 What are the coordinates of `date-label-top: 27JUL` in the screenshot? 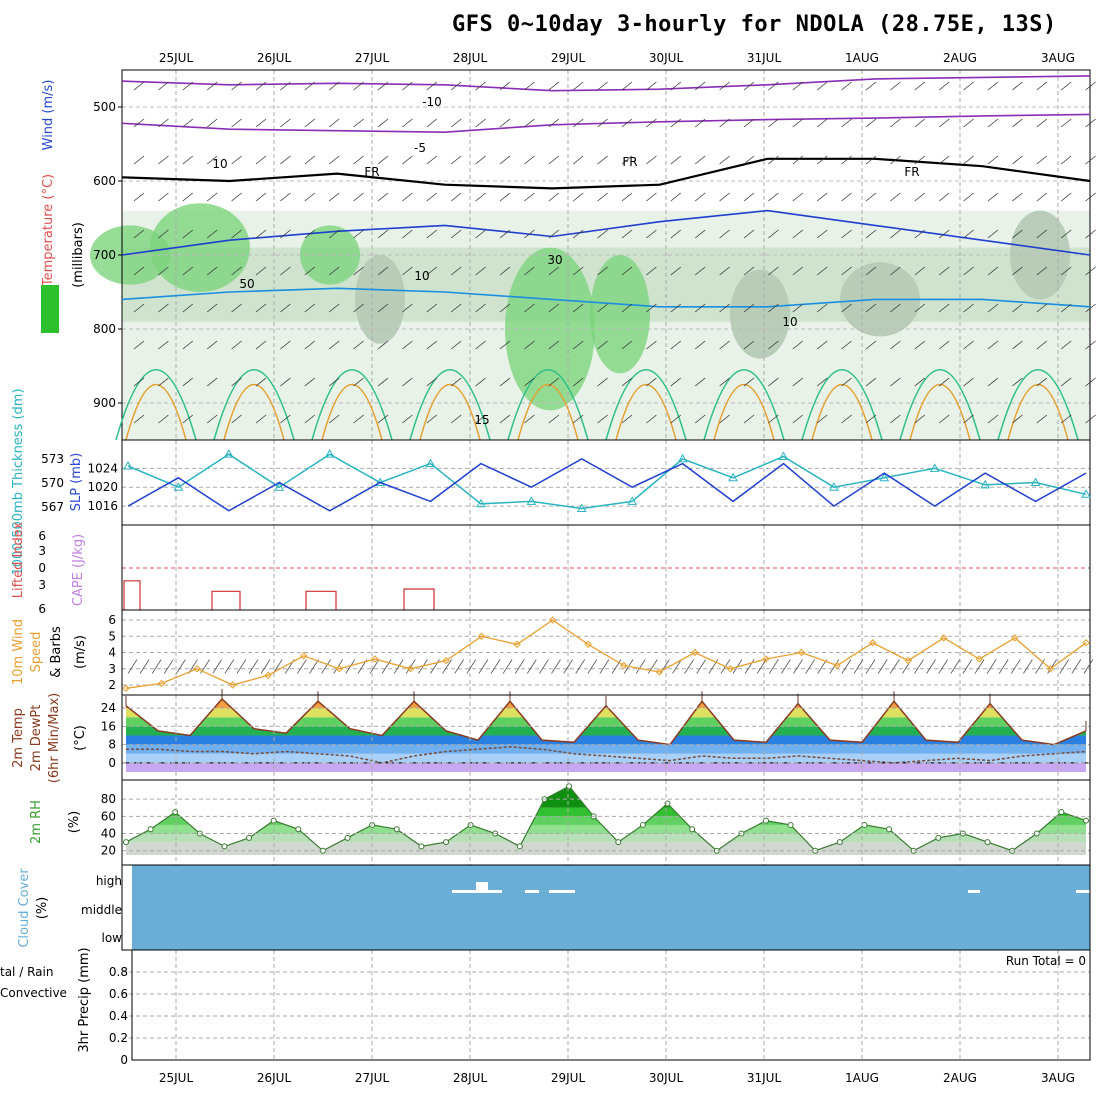 It's located at (372, 58).